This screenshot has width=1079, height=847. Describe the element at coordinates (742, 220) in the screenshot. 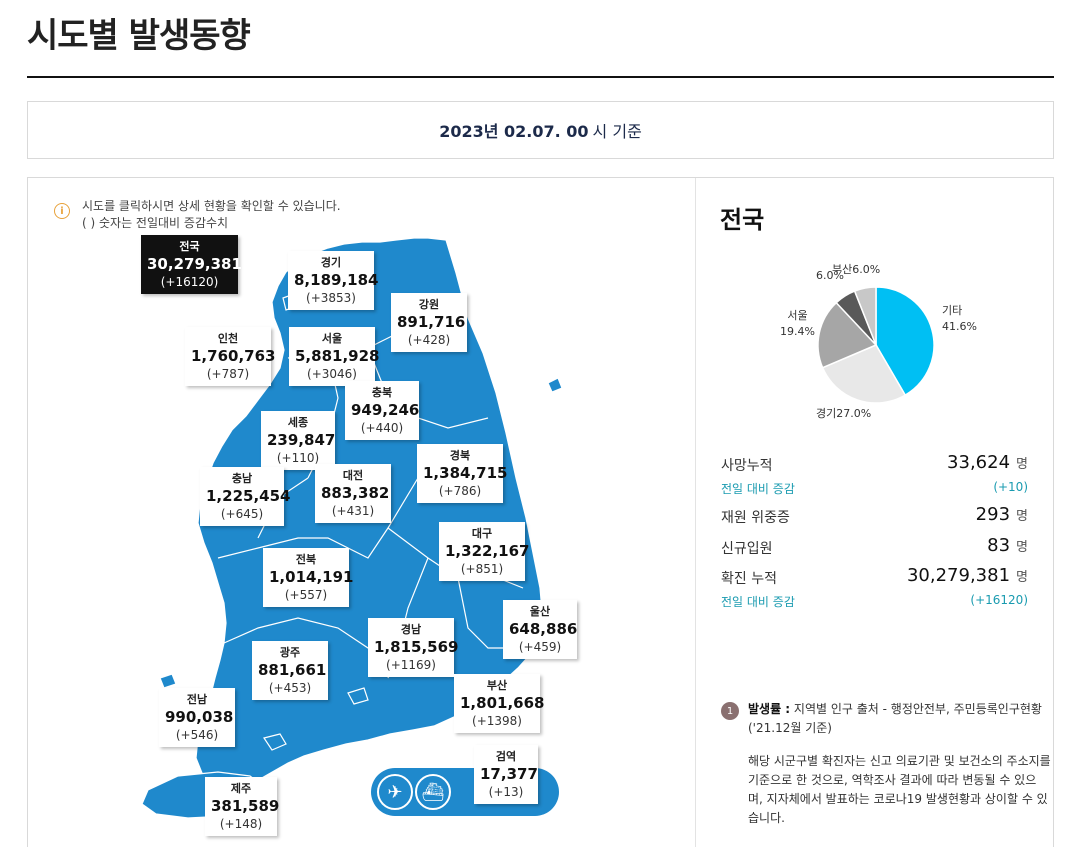

I see `panel-title: 전국` at that location.